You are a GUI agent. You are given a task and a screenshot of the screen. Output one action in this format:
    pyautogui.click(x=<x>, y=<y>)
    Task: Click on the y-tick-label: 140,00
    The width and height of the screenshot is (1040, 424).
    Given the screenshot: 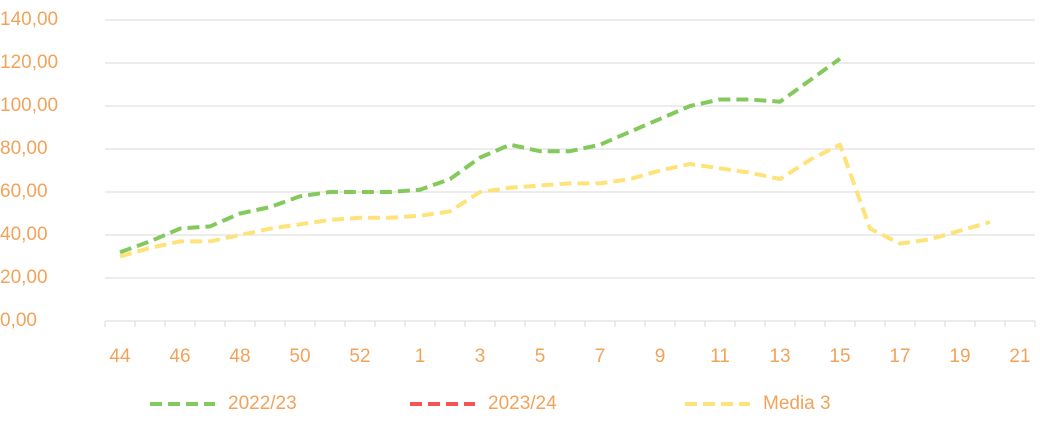 What is the action you would take?
    pyautogui.click(x=29, y=19)
    